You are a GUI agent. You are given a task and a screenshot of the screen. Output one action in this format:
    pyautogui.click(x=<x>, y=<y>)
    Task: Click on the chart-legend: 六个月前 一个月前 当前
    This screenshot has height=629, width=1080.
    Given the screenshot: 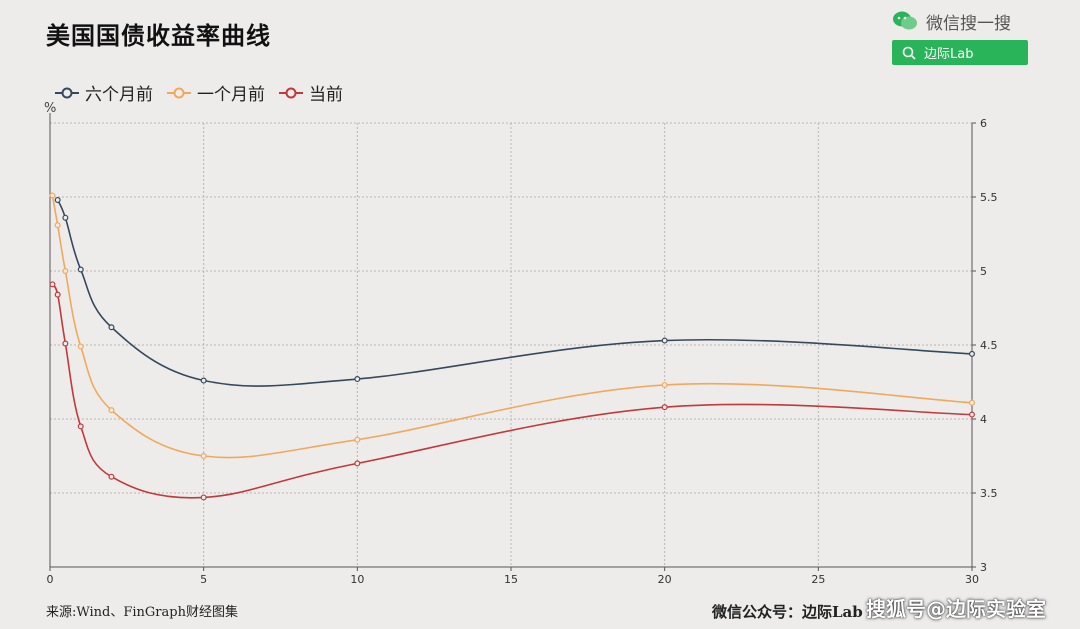 What is the action you would take?
    pyautogui.click(x=199, y=92)
    